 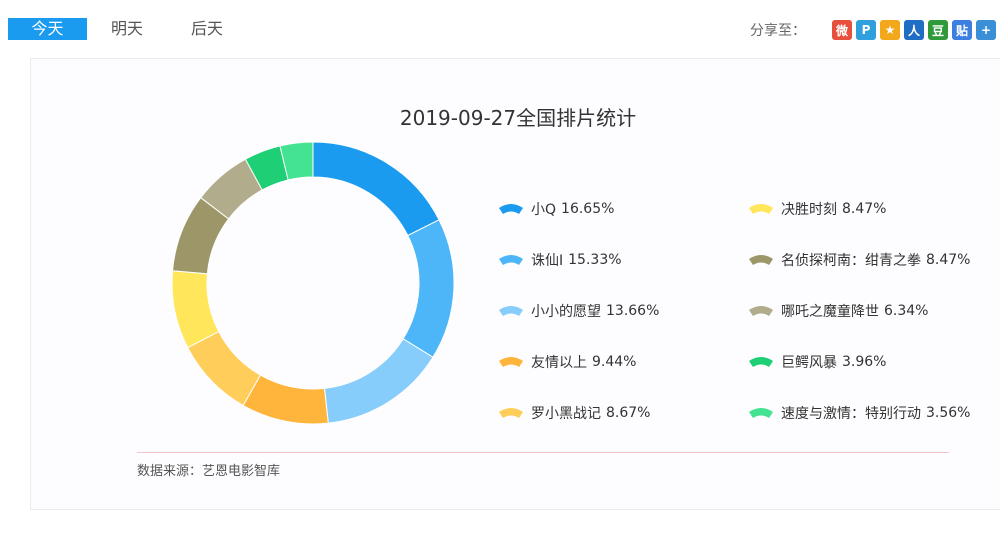 What do you see at coordinates (500, 29) in the screenshot?
I see `top-bar: 今天 明天 后天 分享至： 微 P ★ 人豆贴 +` at bounding box center [500, 29].